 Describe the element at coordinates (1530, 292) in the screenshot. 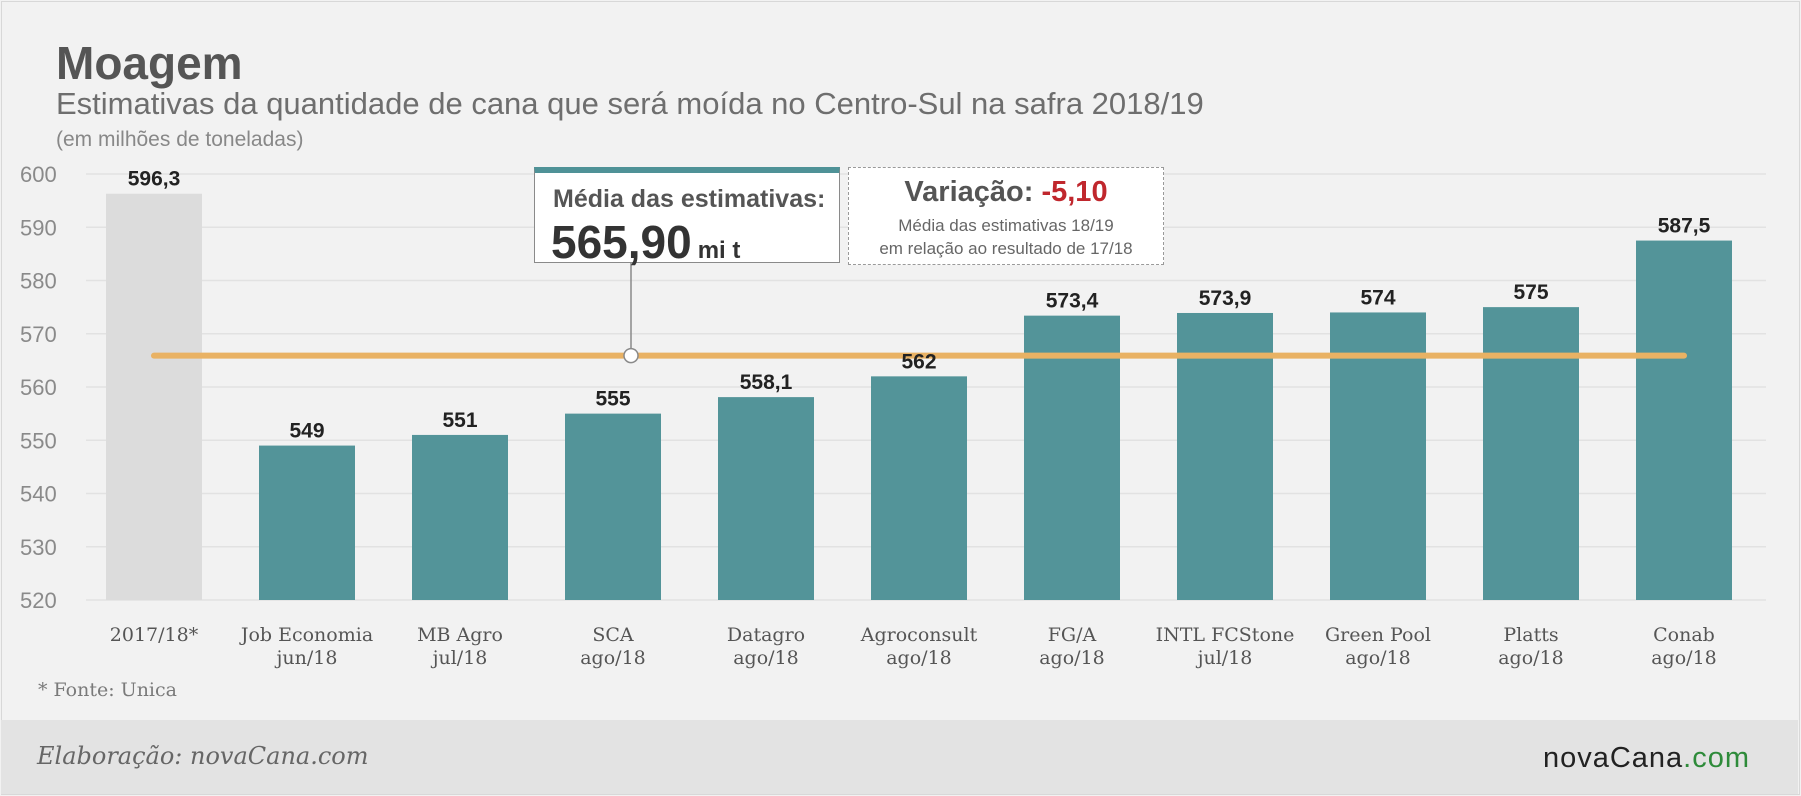

I see `value-label: 575` at that location.